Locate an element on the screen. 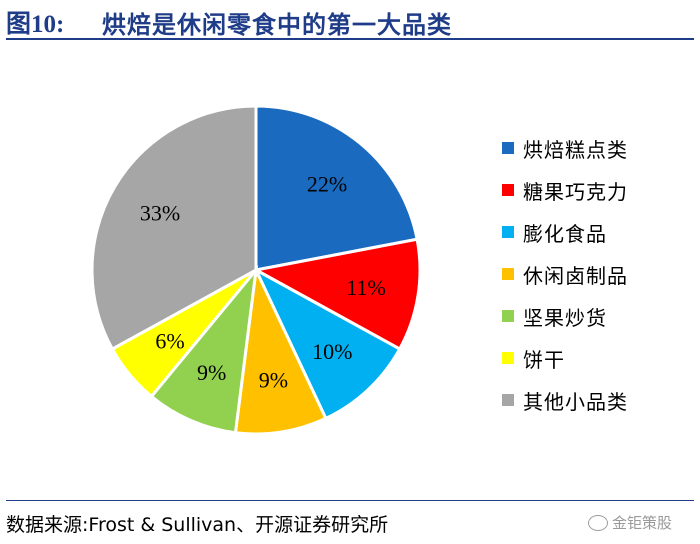 Image resolution: width=700 pixels, height=544 pixels. pie-slice-label: 11% is located at coordinates (366, 287).